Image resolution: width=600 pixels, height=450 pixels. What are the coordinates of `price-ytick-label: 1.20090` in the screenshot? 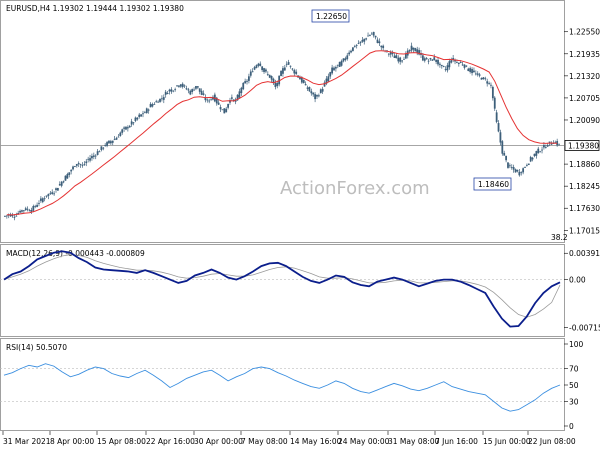 It's located at (584, 120).